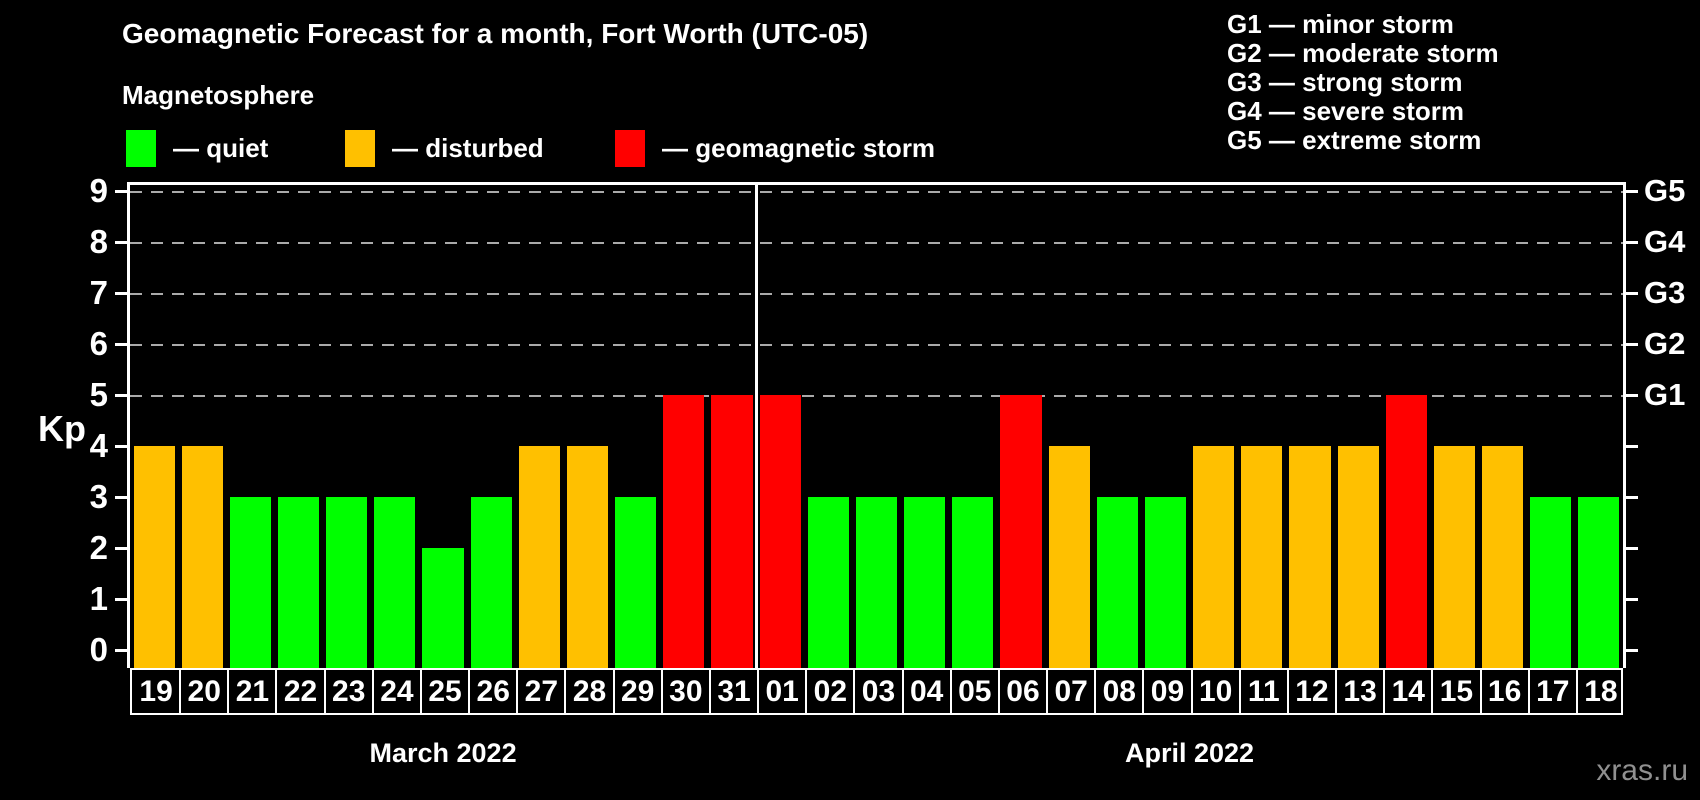 The image size is (1700, 800). I want to click on day-label-08: 08, so click(1119, 691).